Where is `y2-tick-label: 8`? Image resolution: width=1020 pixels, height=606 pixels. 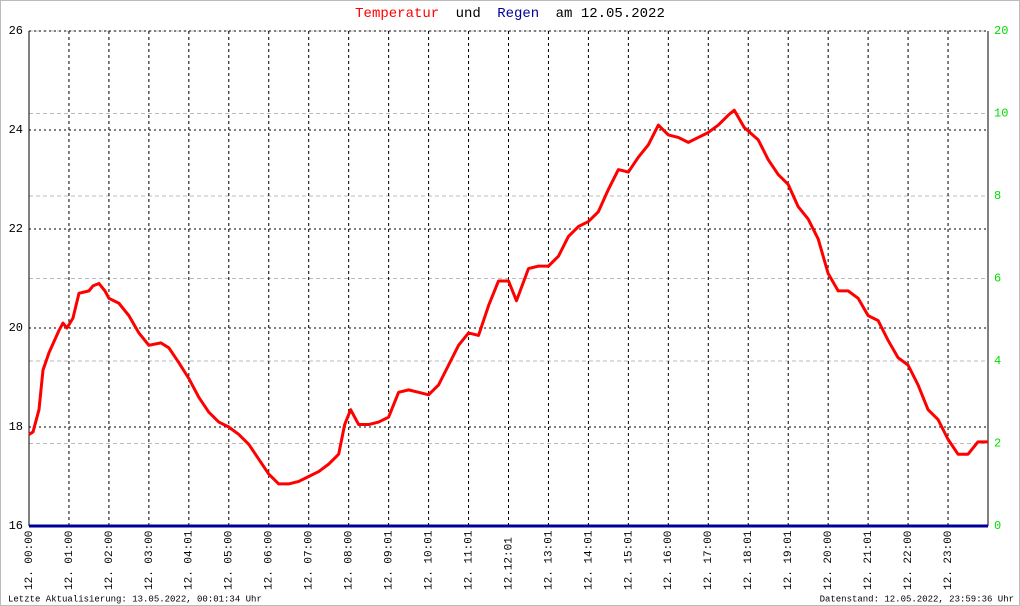
y2-tick-label: 8 is located at coordinates (997, 196).